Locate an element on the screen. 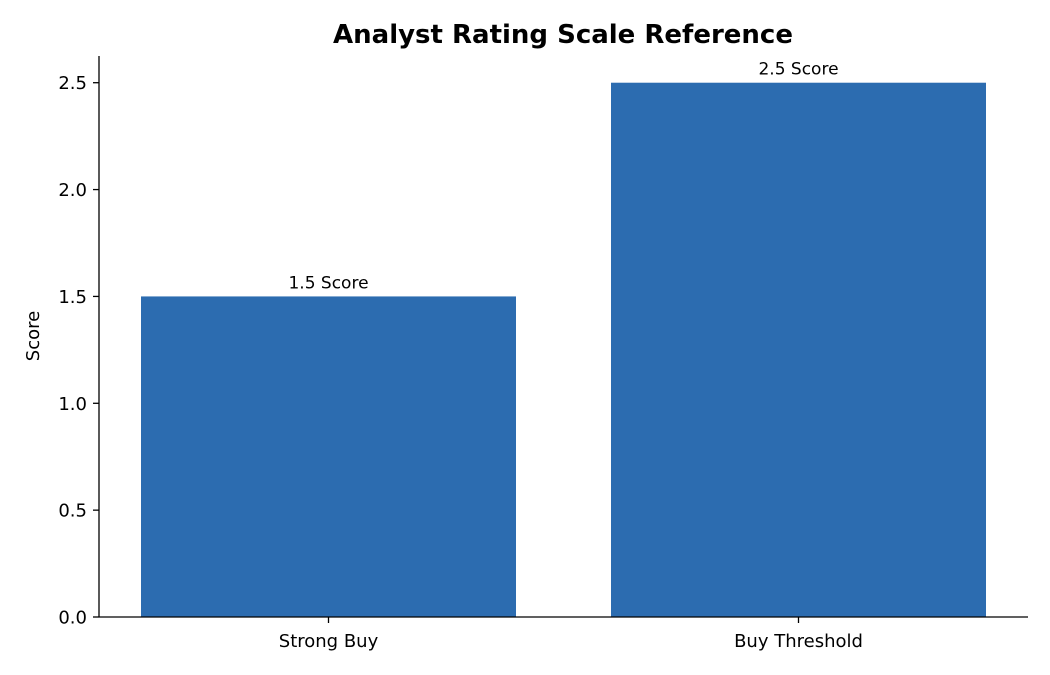  y-tick-label-2: 1.0 is located at coordinates (72, 404).